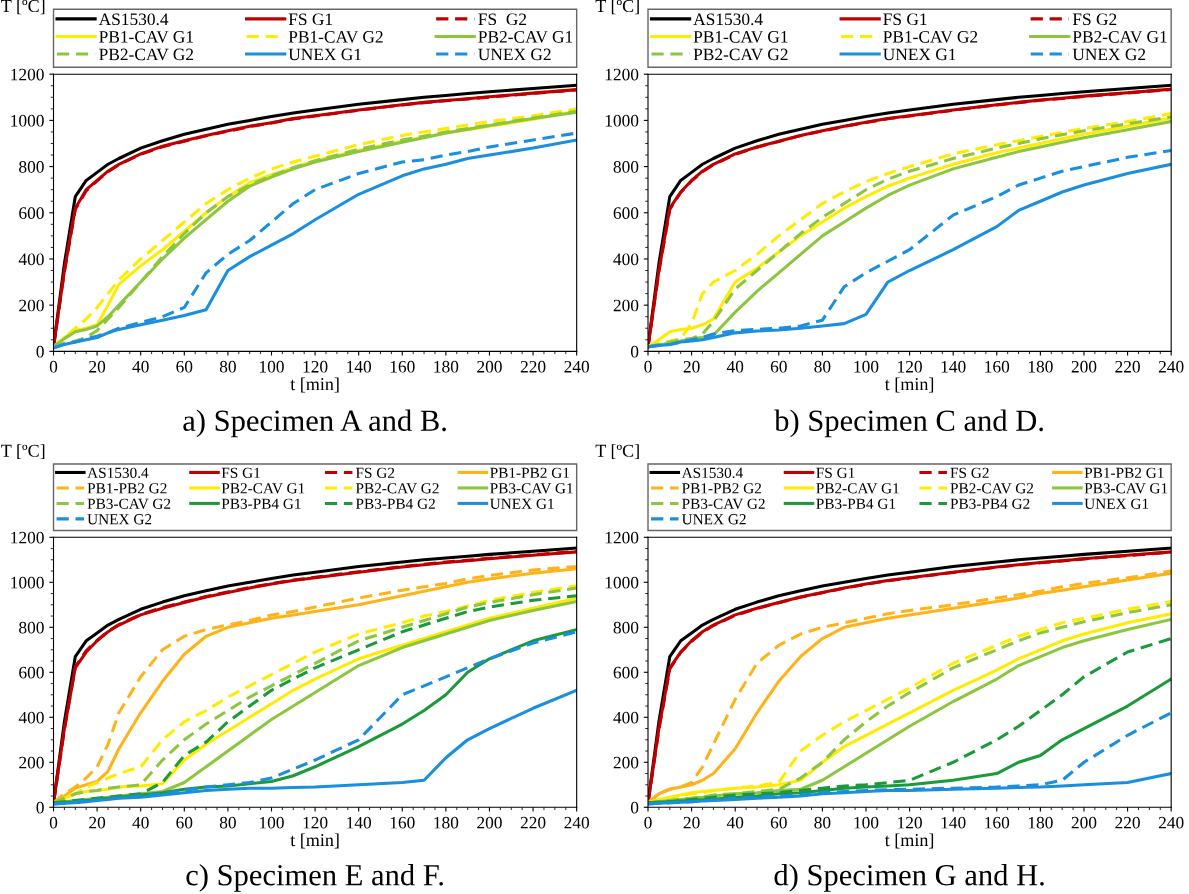  What do you see at coordinates (723, 503) in the screenshot?
I see `legend-label: PB3-CAV G2` at bounding box center [723, 503].